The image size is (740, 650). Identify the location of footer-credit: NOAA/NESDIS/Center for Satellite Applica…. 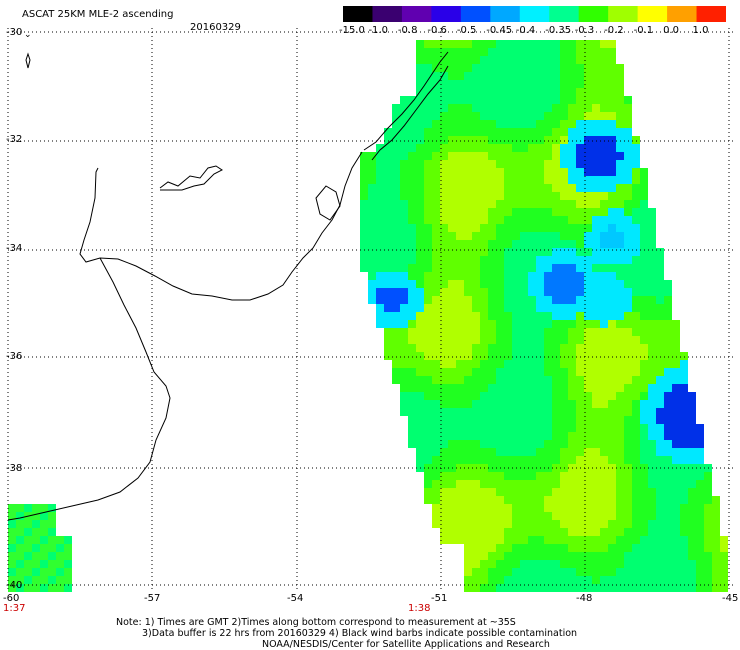
(406, 644).